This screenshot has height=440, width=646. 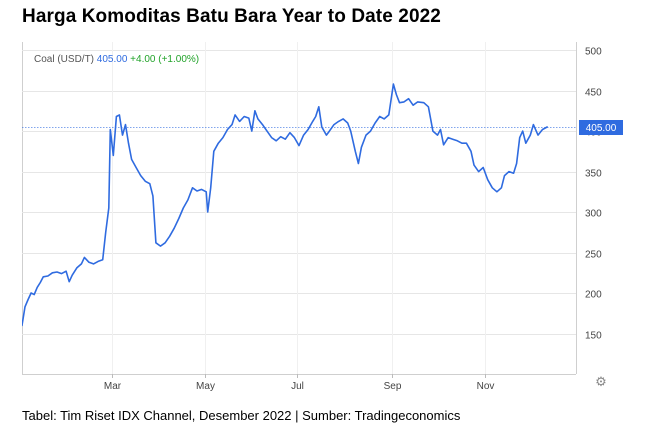 What do you see at coordinates (486, 386) in the screenshot?
I see `x-tick-label: Nov` at bounding box center [486, 386].